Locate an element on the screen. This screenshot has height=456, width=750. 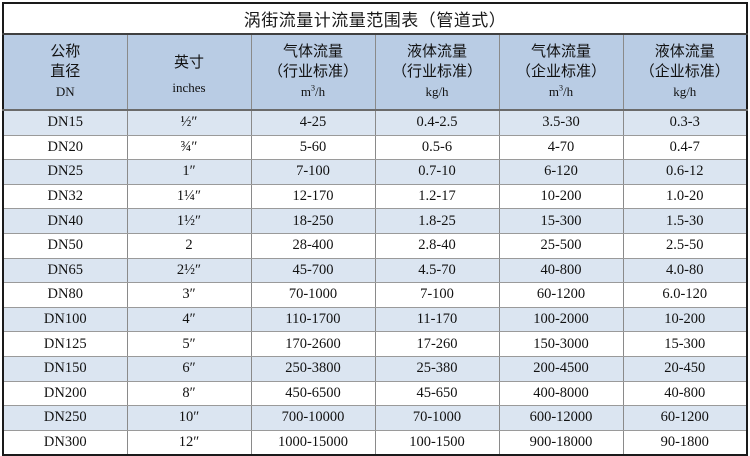
cell-gas-flow-industry: 450-6500 is located at coordinates (313, 393).